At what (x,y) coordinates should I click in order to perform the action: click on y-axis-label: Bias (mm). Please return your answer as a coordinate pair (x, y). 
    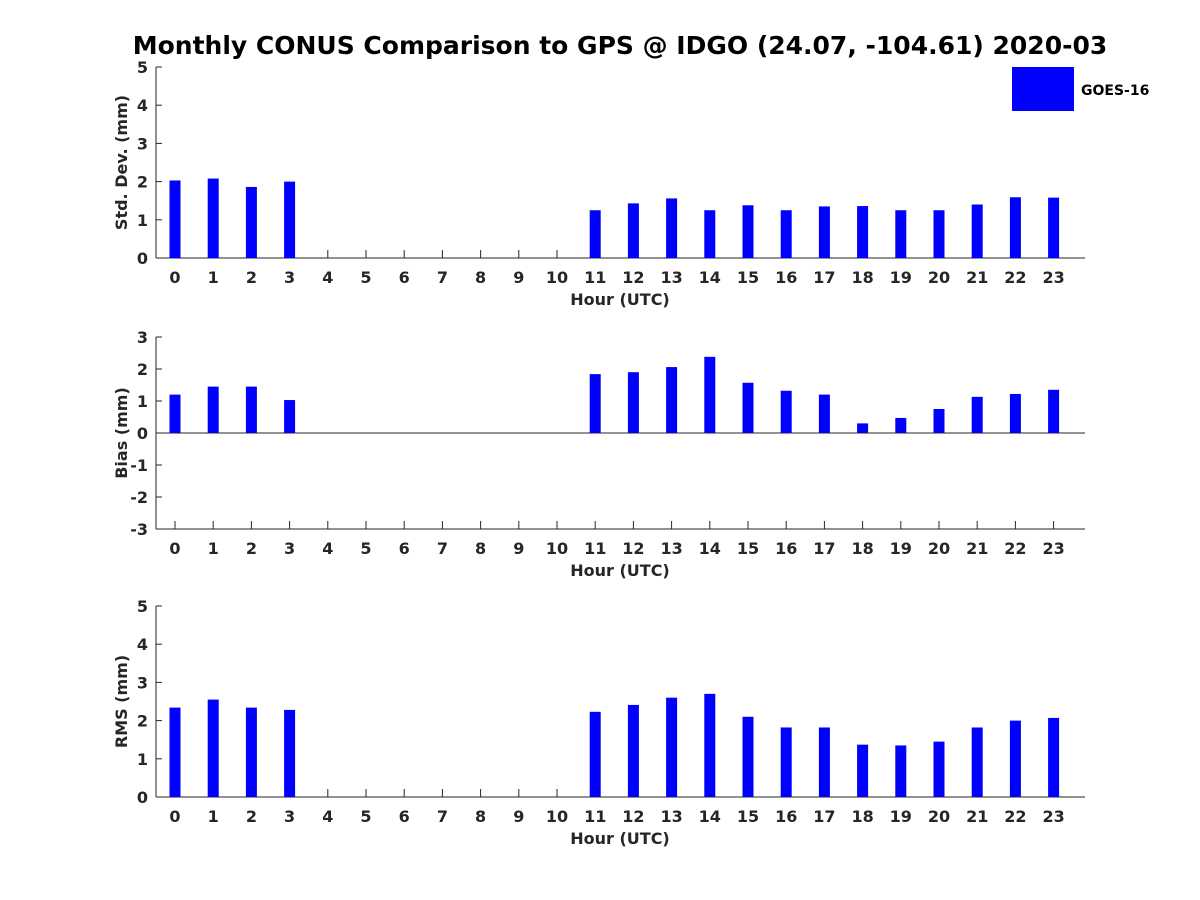
    Looking at the image, I should click on (121, 433).